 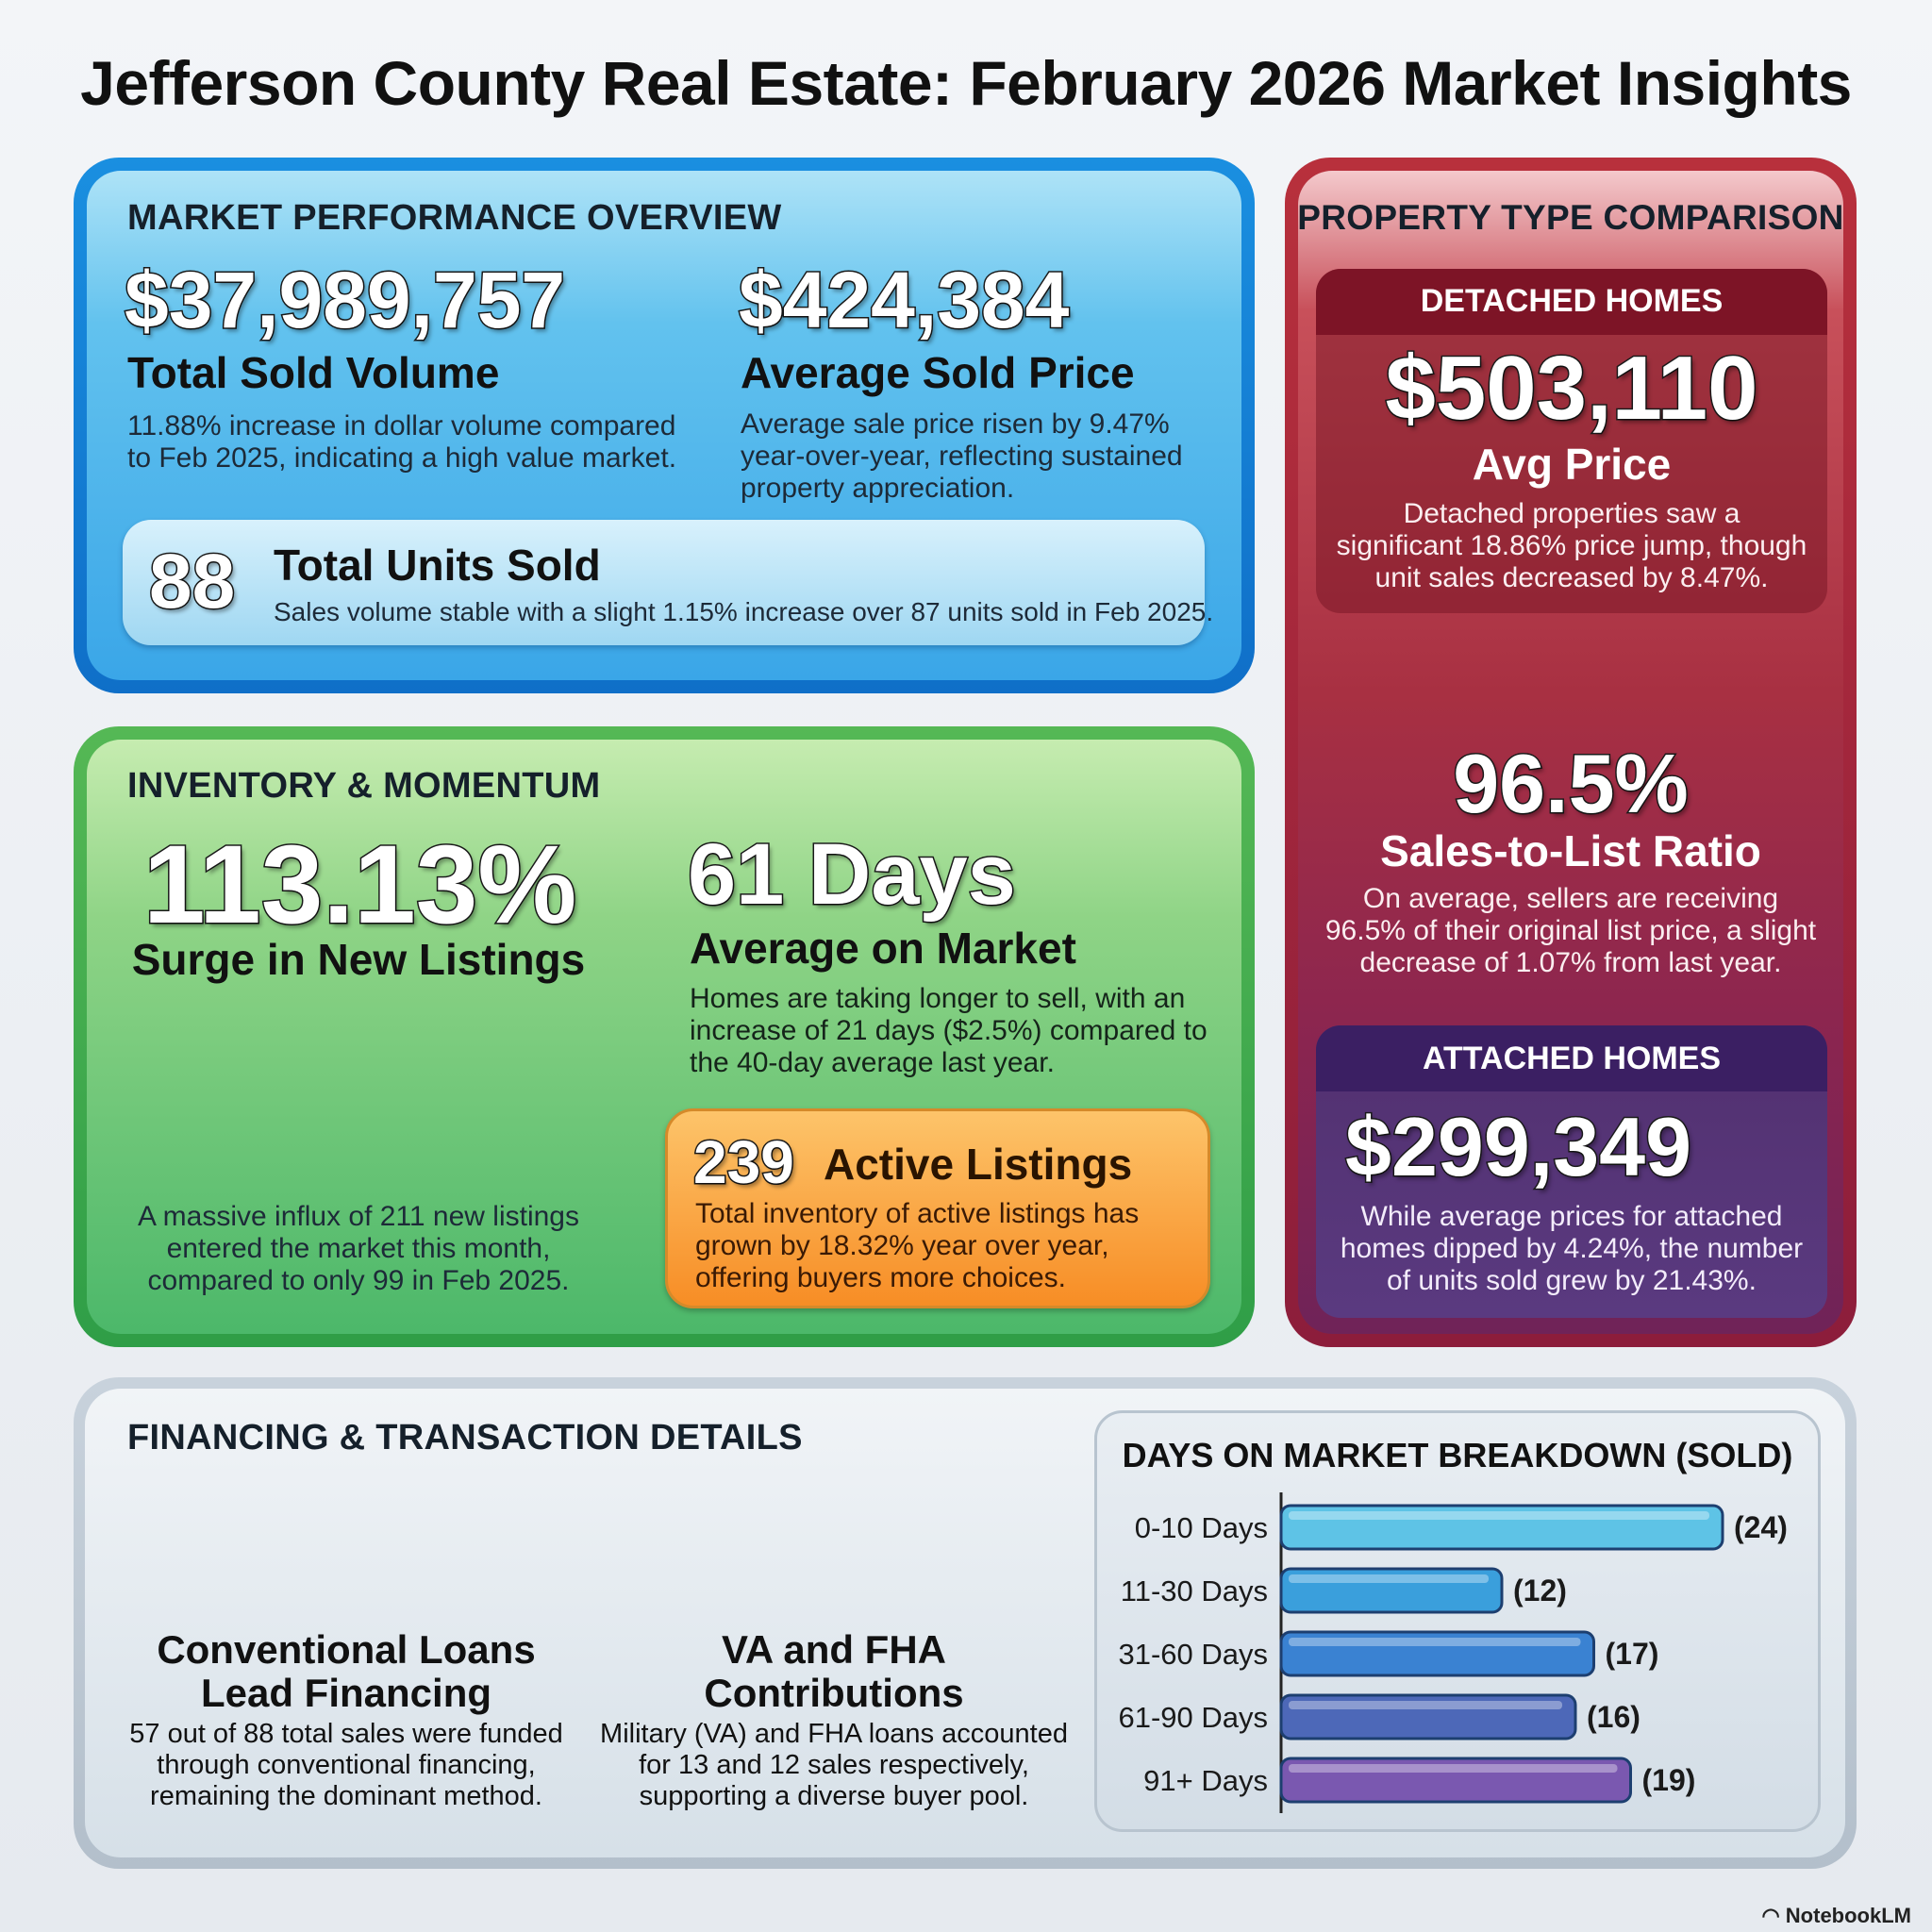 What do you see at coordinates (962, 456) in the screenshot?
I see `desc-line: year-over-year, reflecting sustained` at bounding box center [962, 456].